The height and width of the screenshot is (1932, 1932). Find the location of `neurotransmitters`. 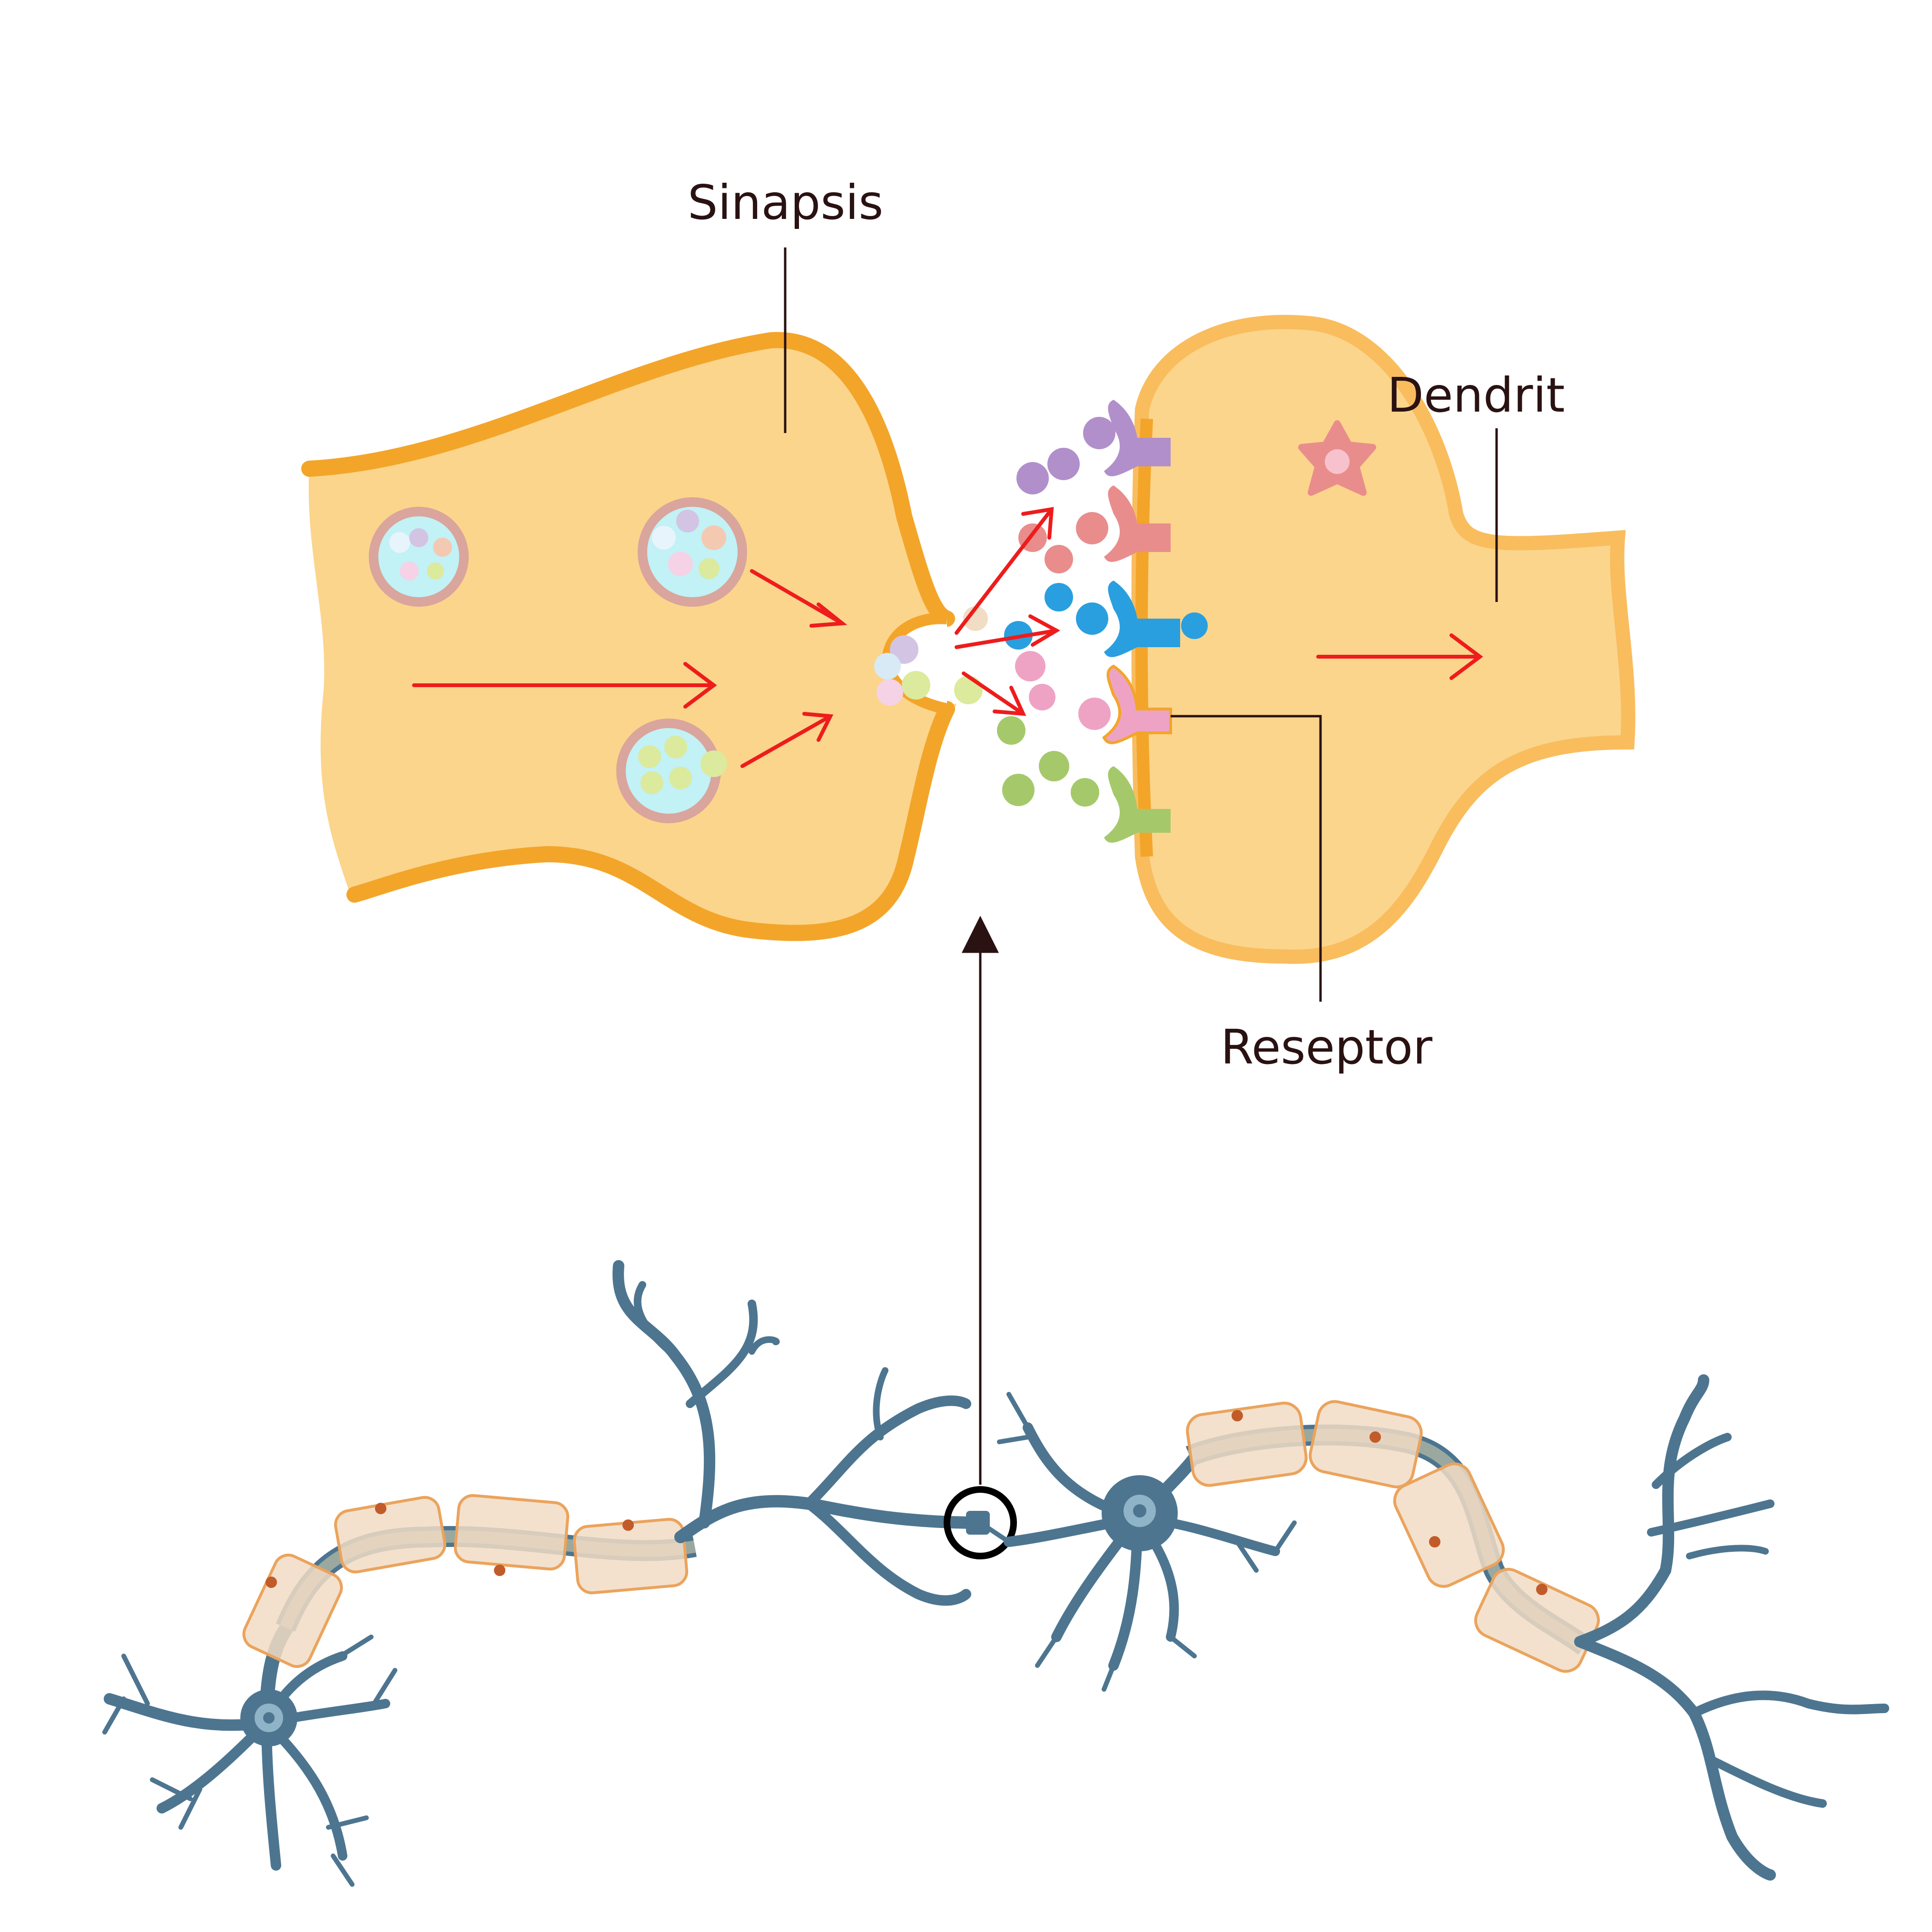

neurotransmitters is located at coordinates (1056, 612).